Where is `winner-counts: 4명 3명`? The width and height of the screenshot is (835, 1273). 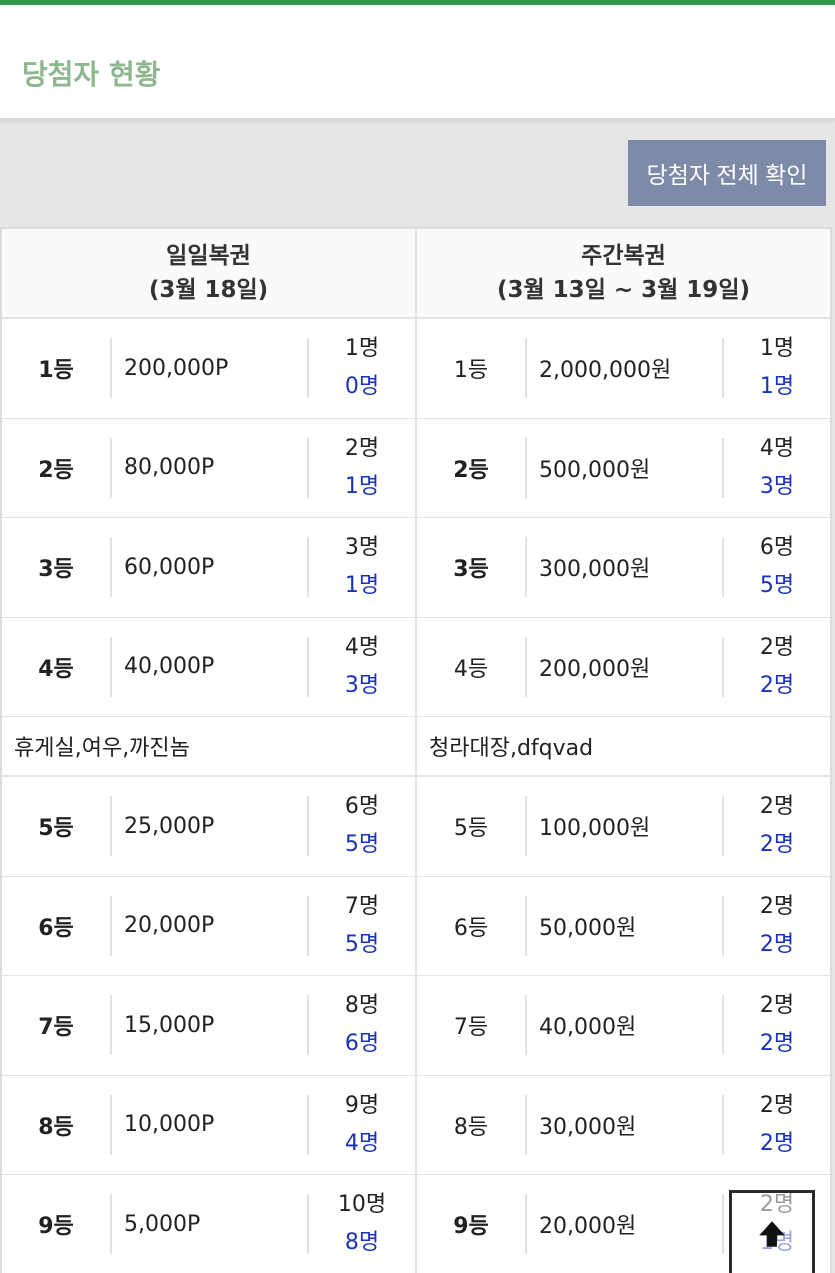
winner-counts: 4명 3명 is located at coordinates (777, 468).